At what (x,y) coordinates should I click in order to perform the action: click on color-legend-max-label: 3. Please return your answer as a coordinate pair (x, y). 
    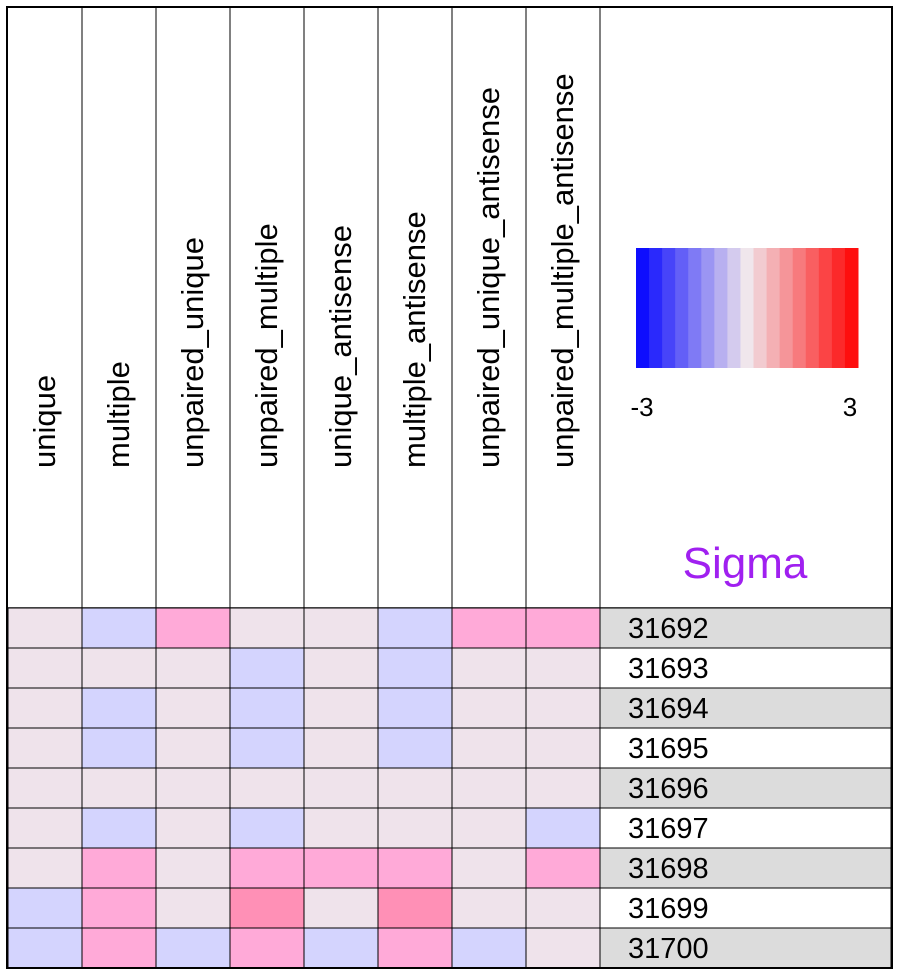
    Looking at the image, I should click on (850, 407).